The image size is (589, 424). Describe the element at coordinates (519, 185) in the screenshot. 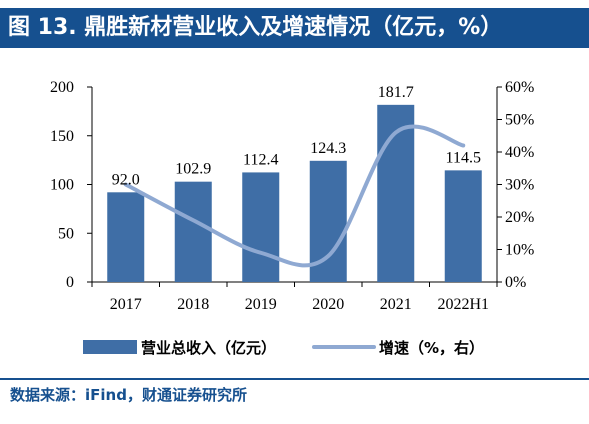

I see `right-tick-label: 30%` at that location.